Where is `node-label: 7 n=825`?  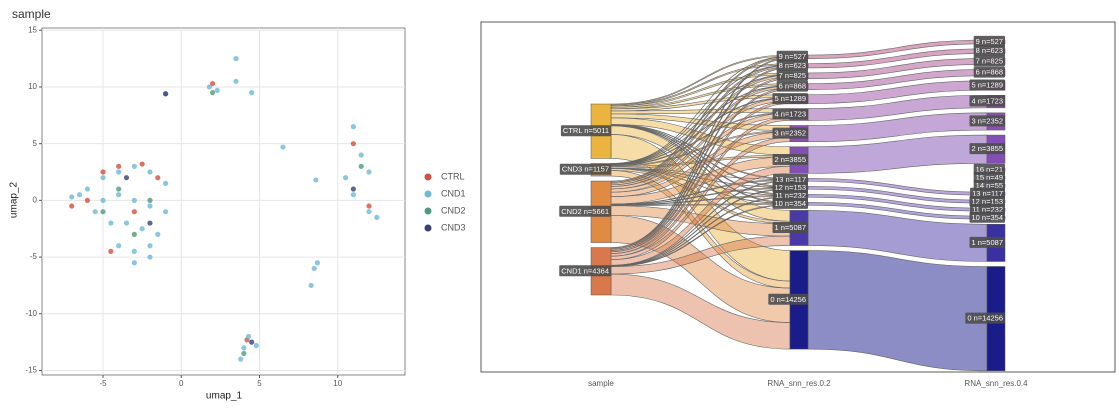
node-label: 7 n=825 is located at coordinates (989, 60).